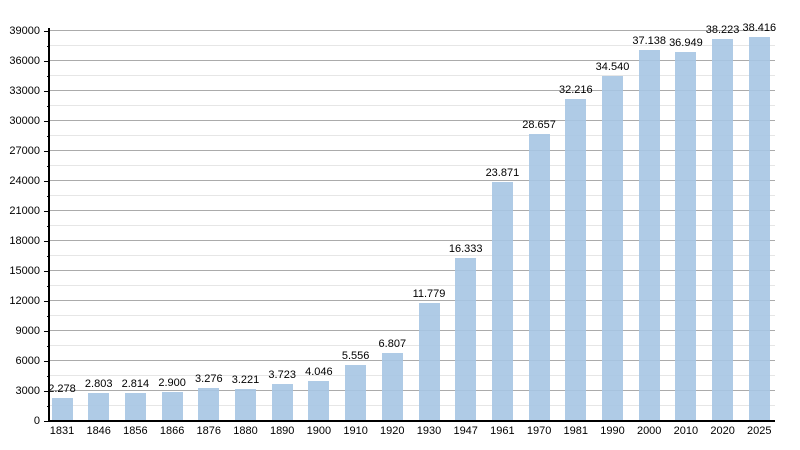 The width and height of the screenshot is (800, 450). I want to click on bar-1947, so click(466, 339).